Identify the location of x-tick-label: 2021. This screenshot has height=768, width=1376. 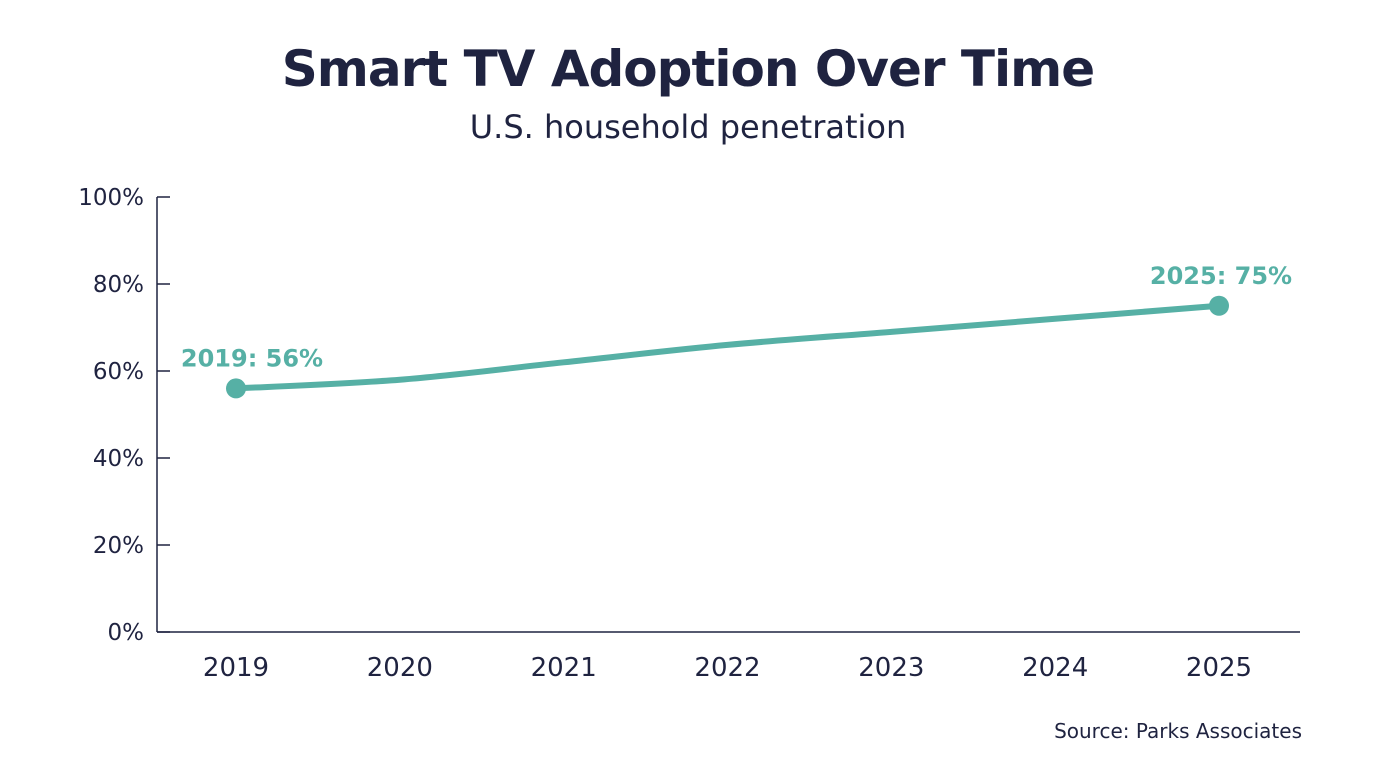
(564, 668).